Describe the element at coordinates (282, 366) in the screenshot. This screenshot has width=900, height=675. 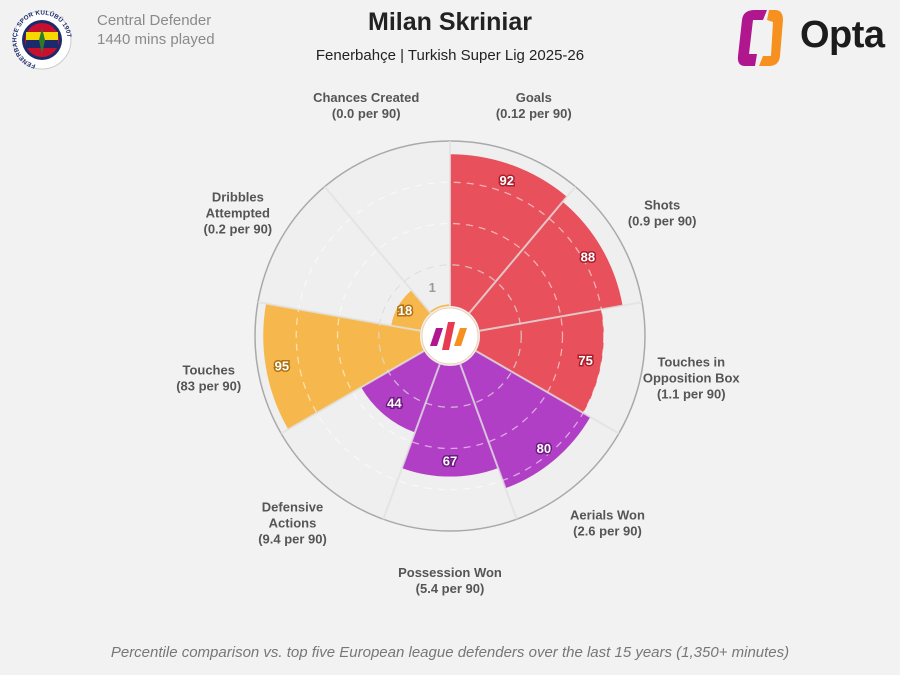
I see `value-label: 95` at that location.